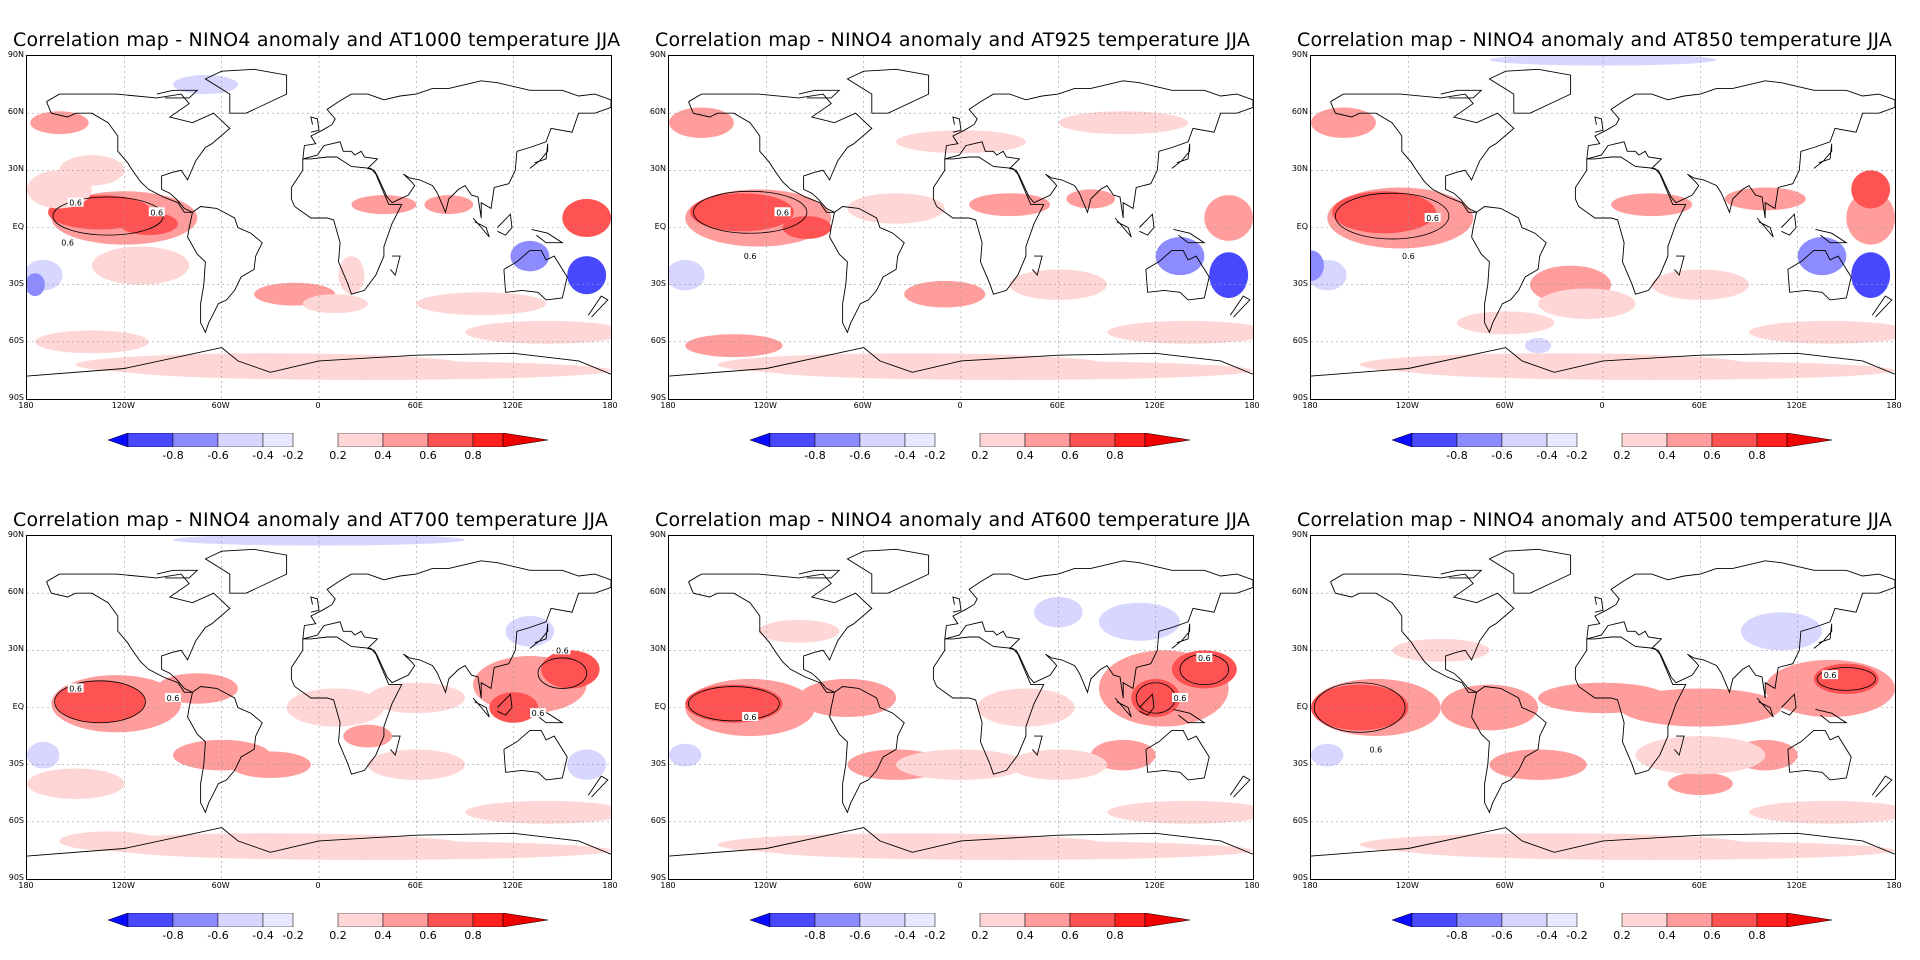 Image resolution: width=1920 pixels, height=960 pixels. I want to click on map-frame: 0.6 0.6 0.6, so click(319, 227).